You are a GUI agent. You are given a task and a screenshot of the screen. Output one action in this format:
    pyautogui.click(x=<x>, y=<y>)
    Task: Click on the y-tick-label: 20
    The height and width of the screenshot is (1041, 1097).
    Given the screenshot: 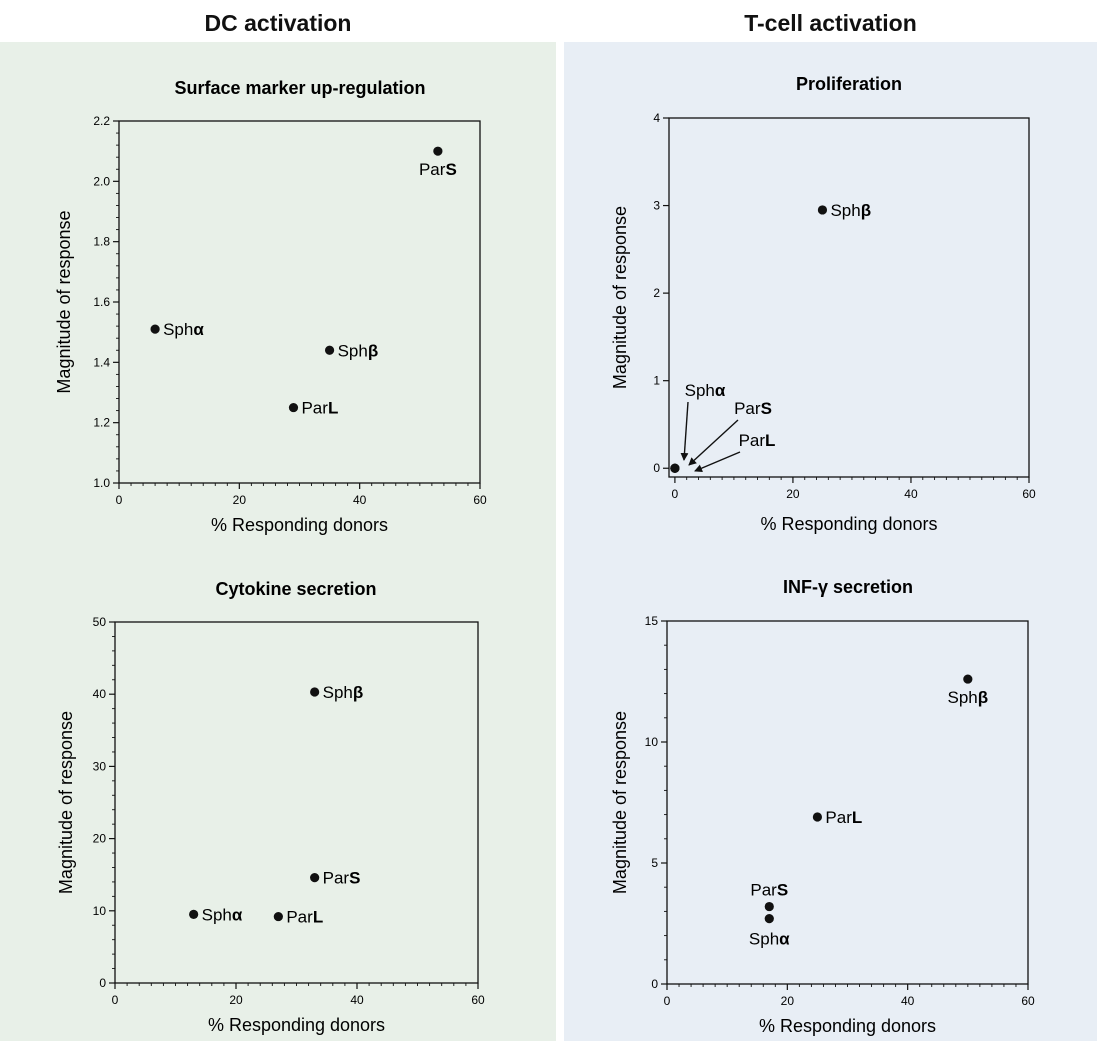 What is the action you would take?
    pyautogui.click(x=100, y=839)
    